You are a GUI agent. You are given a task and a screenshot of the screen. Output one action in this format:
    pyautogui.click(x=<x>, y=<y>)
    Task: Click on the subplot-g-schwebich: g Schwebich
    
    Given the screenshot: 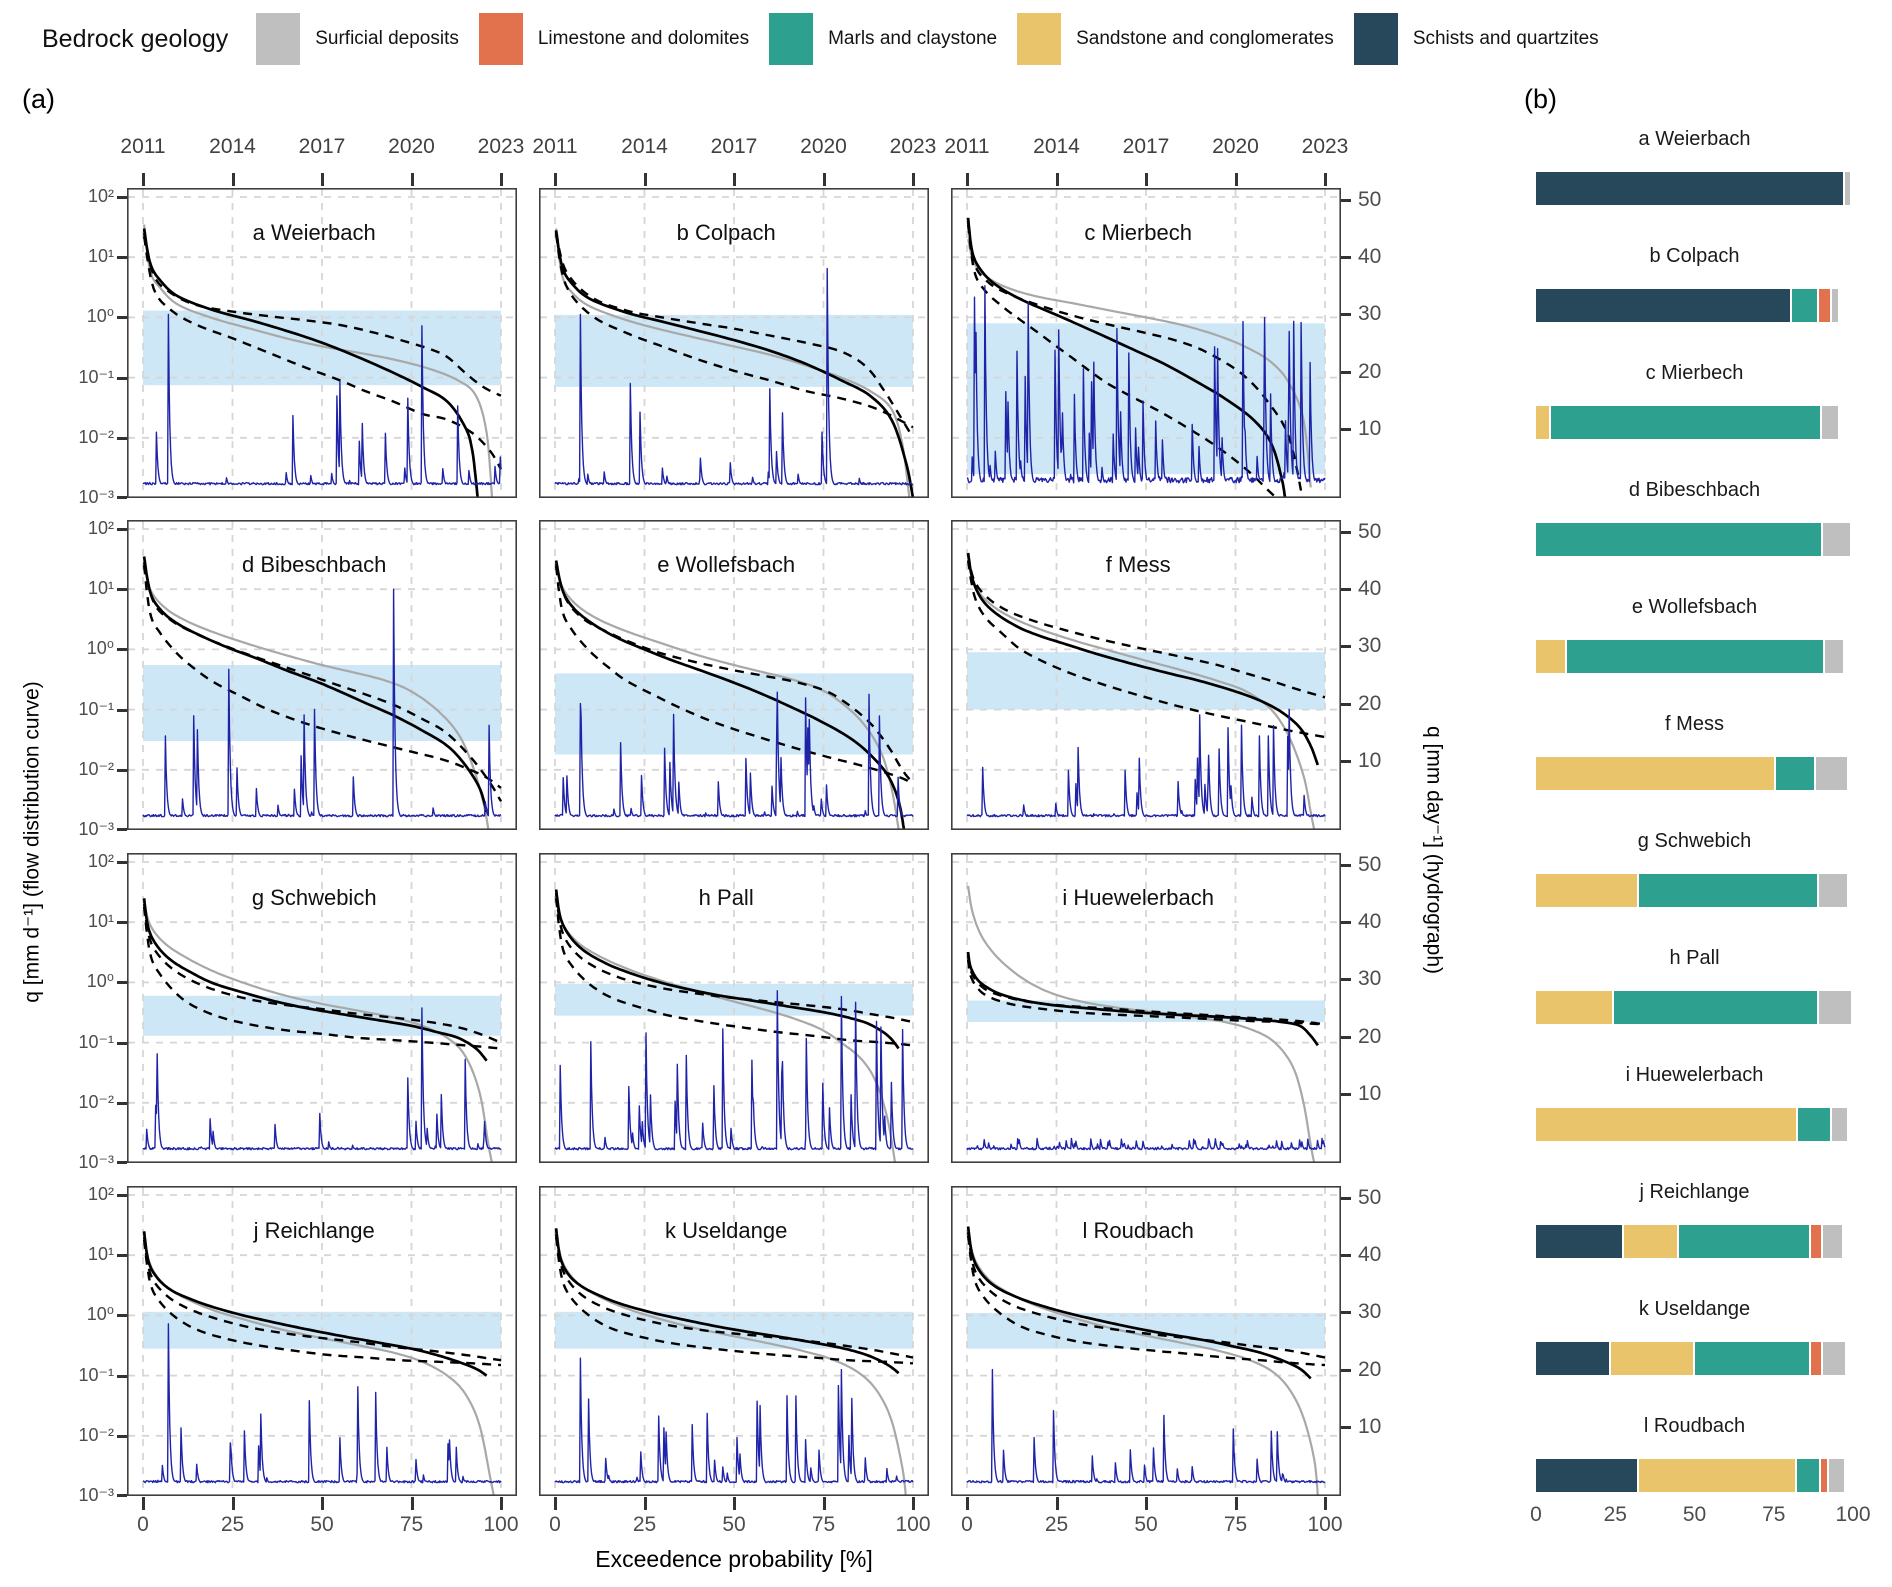 What is the action you would take?
    pyautogui.click(x=322, y=1008)
    